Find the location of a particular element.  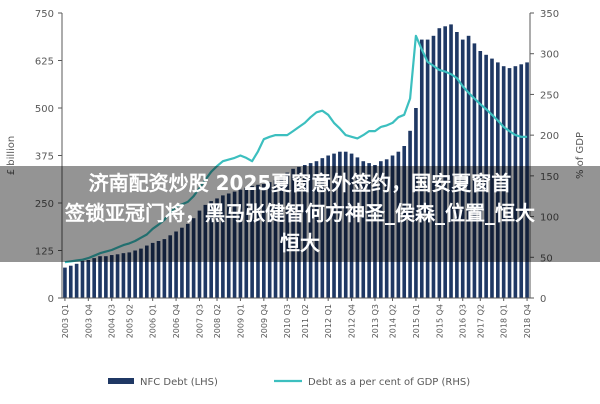

x-tick-label: 2011 Q2 is located at coordinates (305, 321).